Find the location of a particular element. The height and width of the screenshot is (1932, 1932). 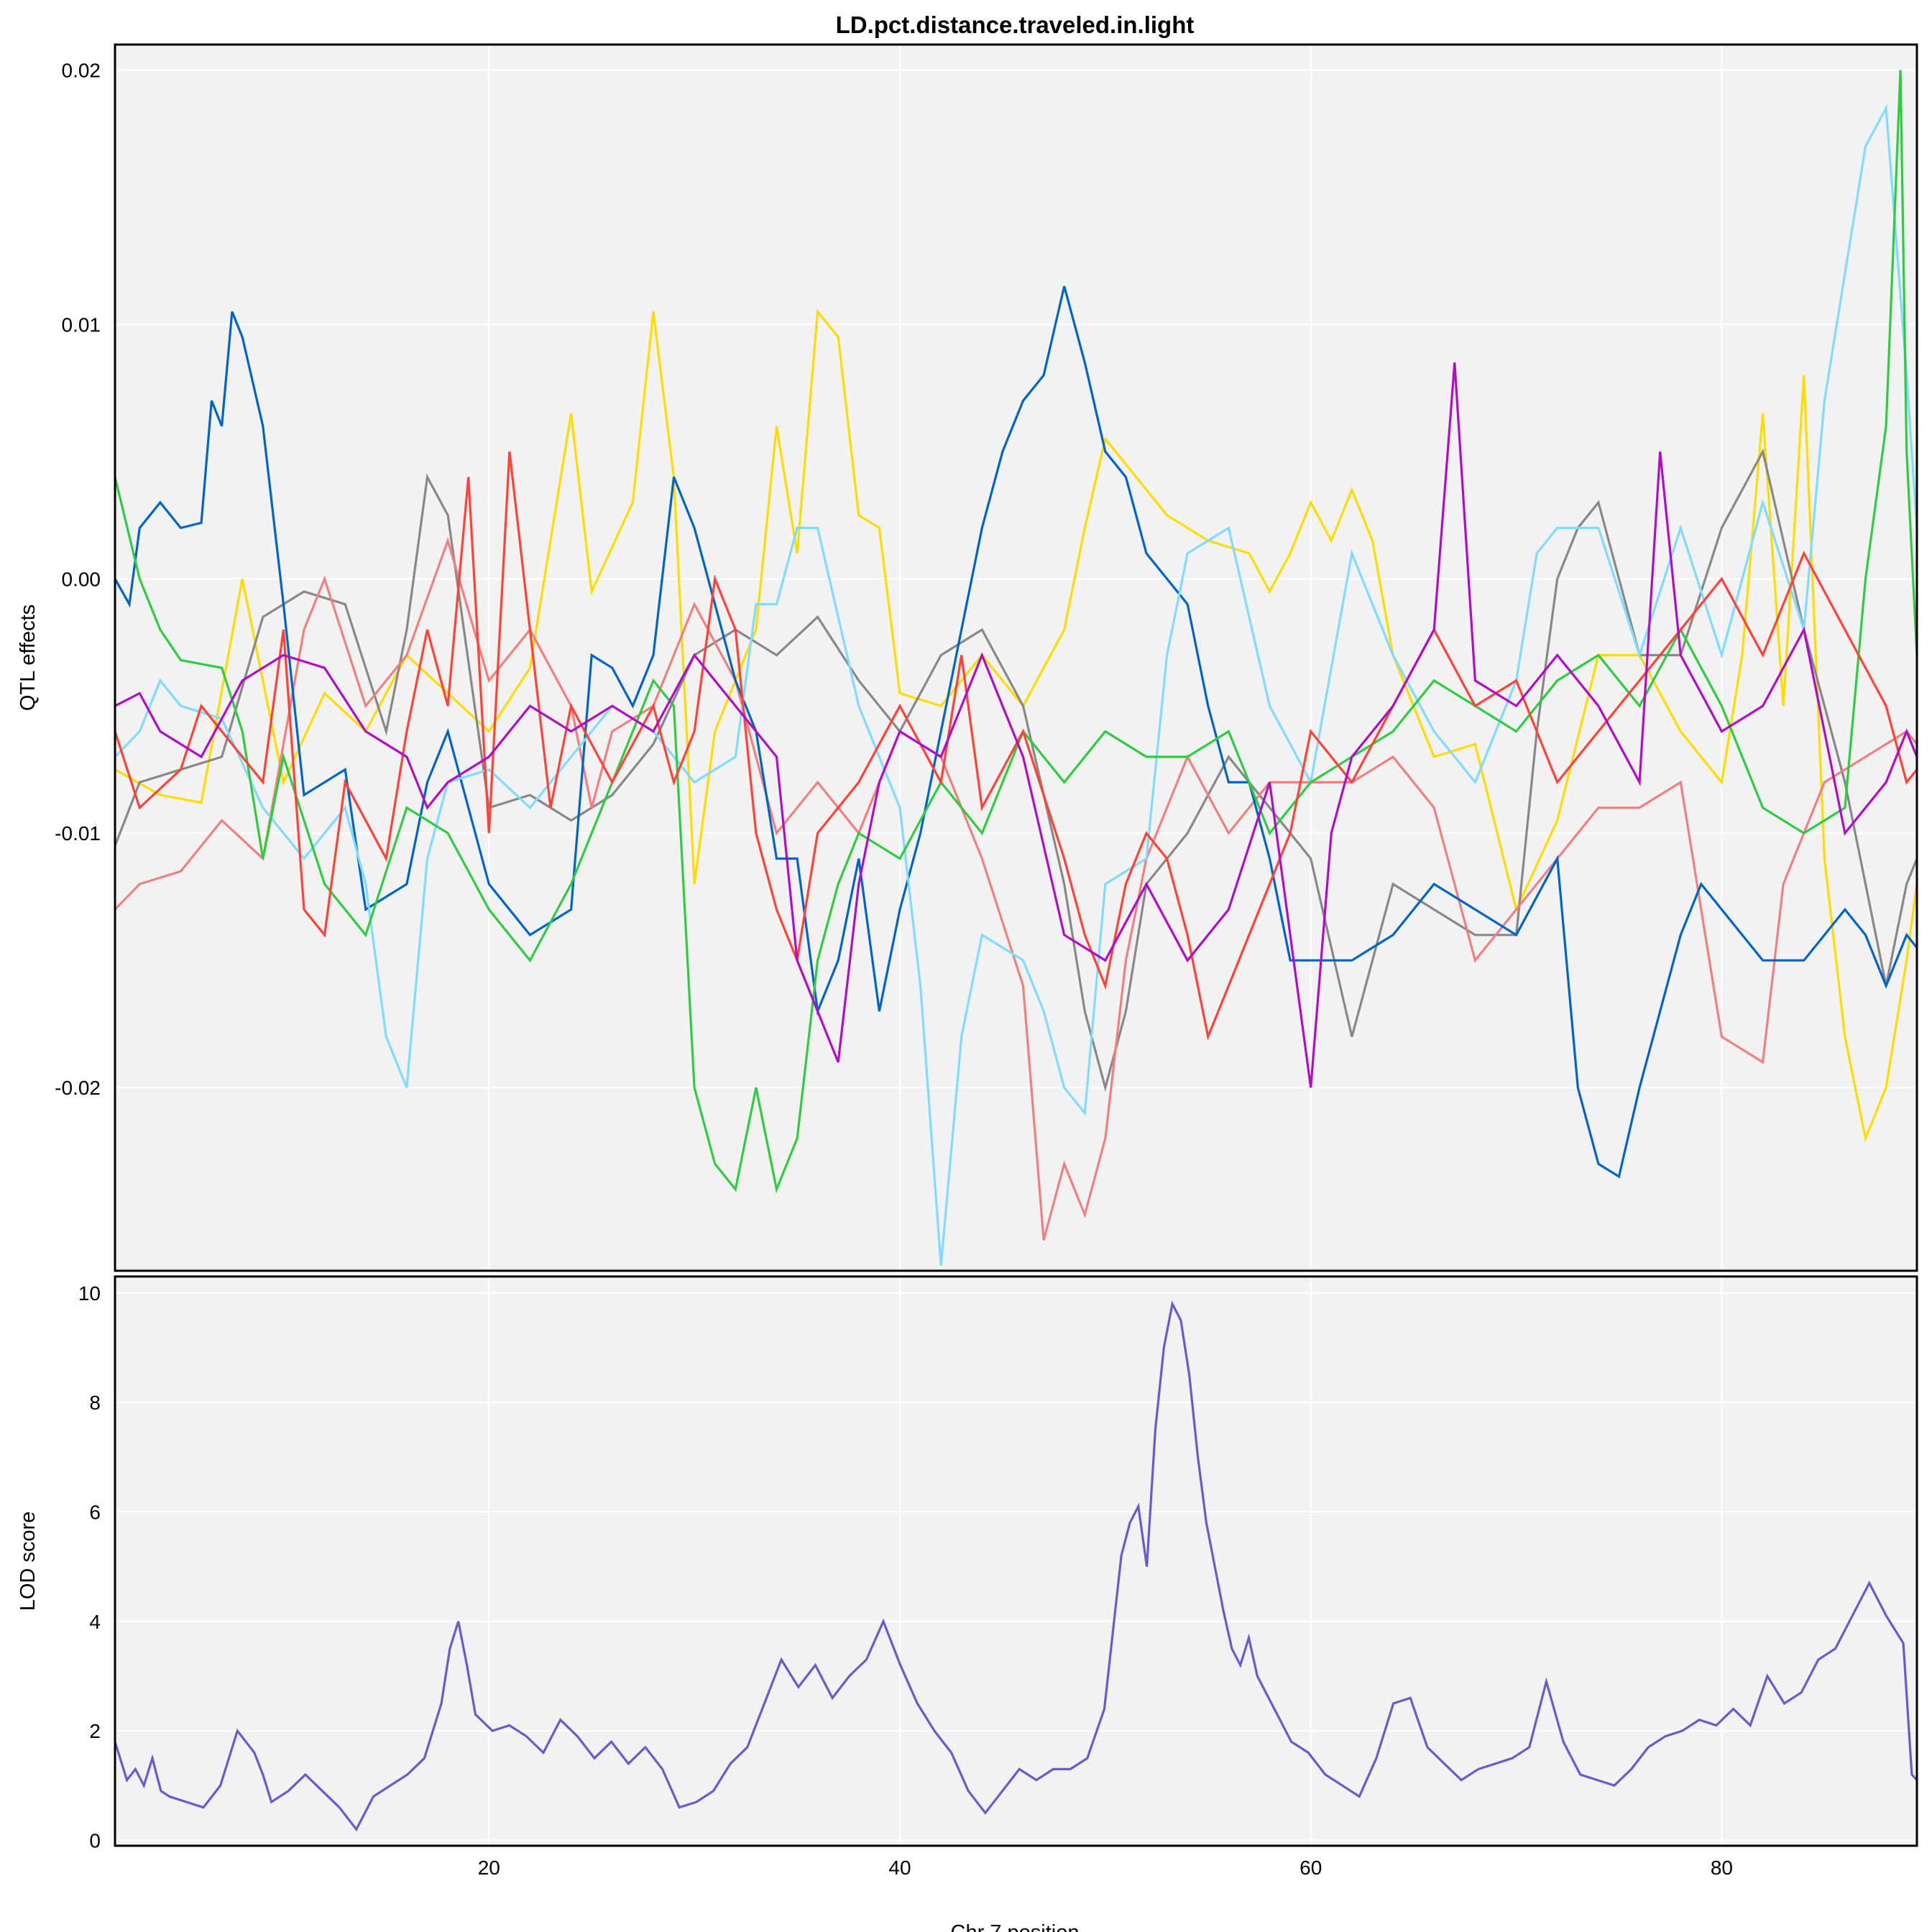

effects-y-tick-label: -0.02 is located at coordinates (78, 1088).